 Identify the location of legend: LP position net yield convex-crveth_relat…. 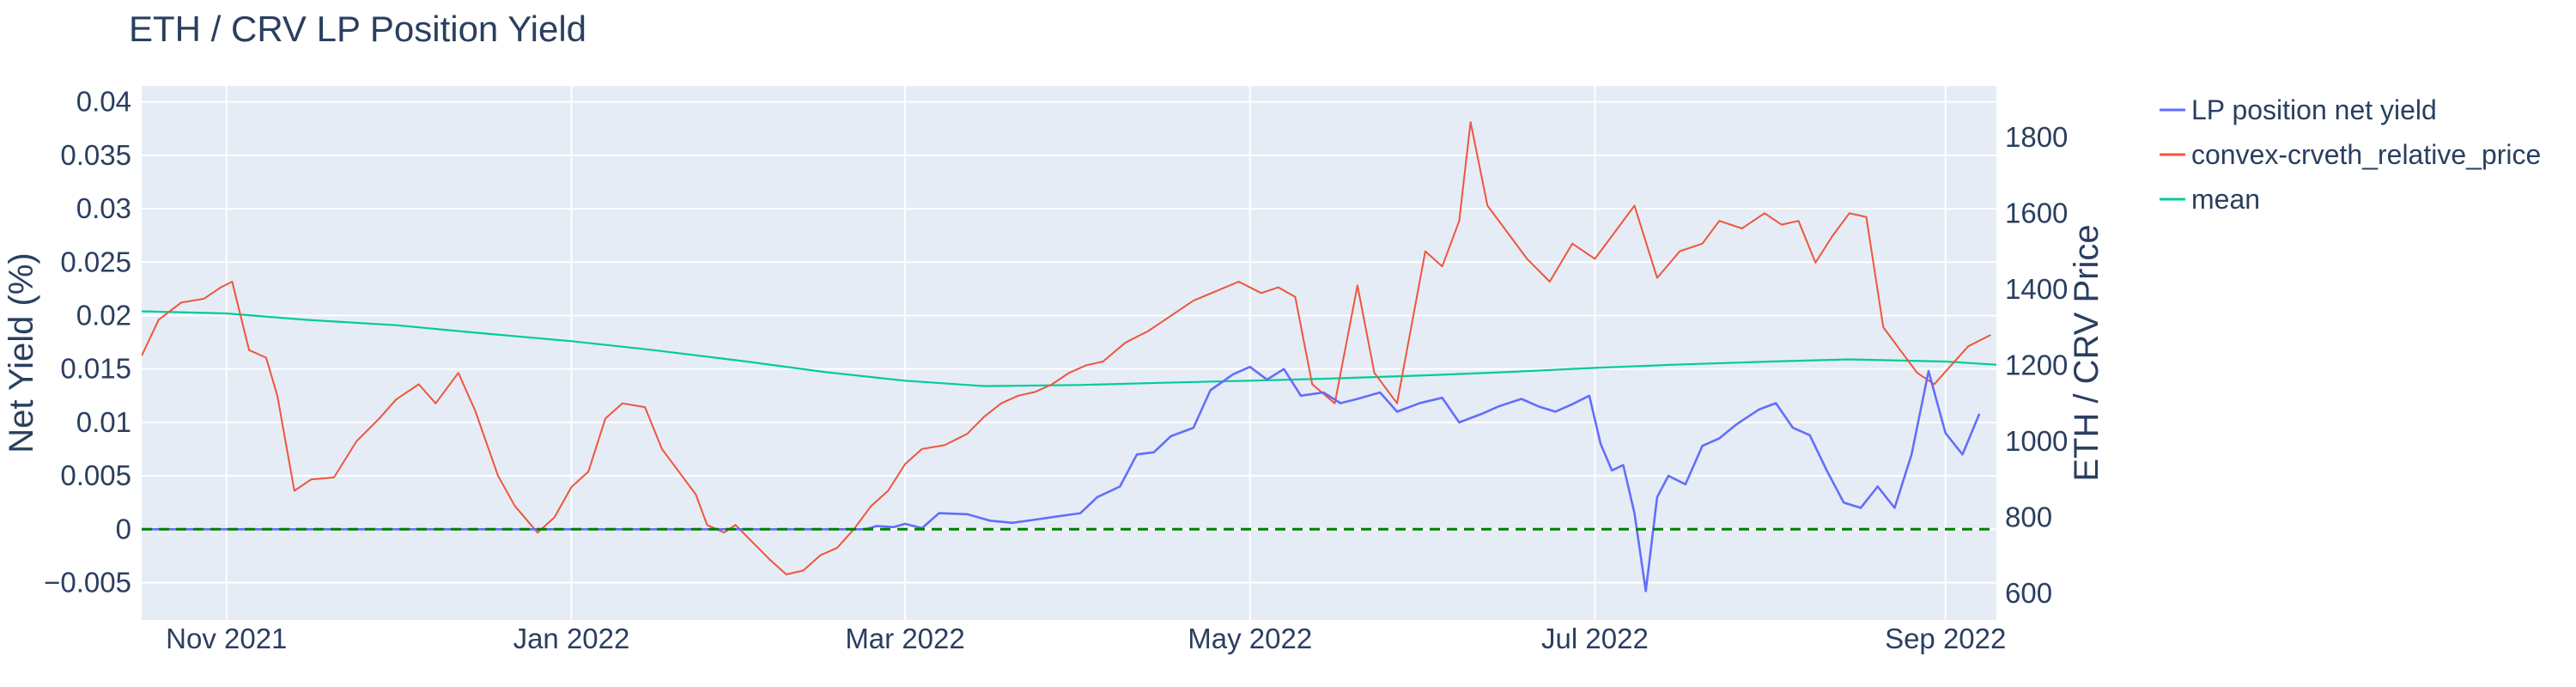
(2350, 154).